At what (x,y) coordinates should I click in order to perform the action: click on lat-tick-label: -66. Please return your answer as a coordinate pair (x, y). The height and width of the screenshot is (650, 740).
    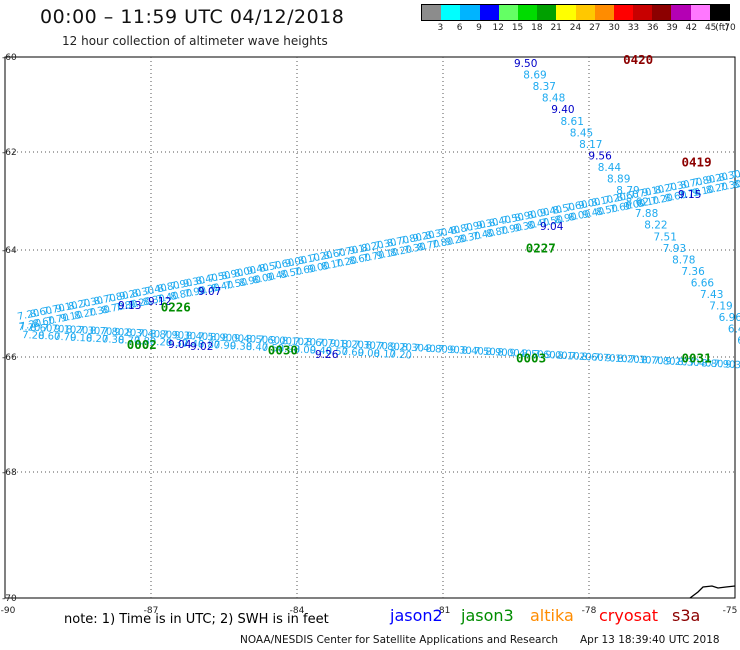
    Looking at the image, I should click on (9, 358).